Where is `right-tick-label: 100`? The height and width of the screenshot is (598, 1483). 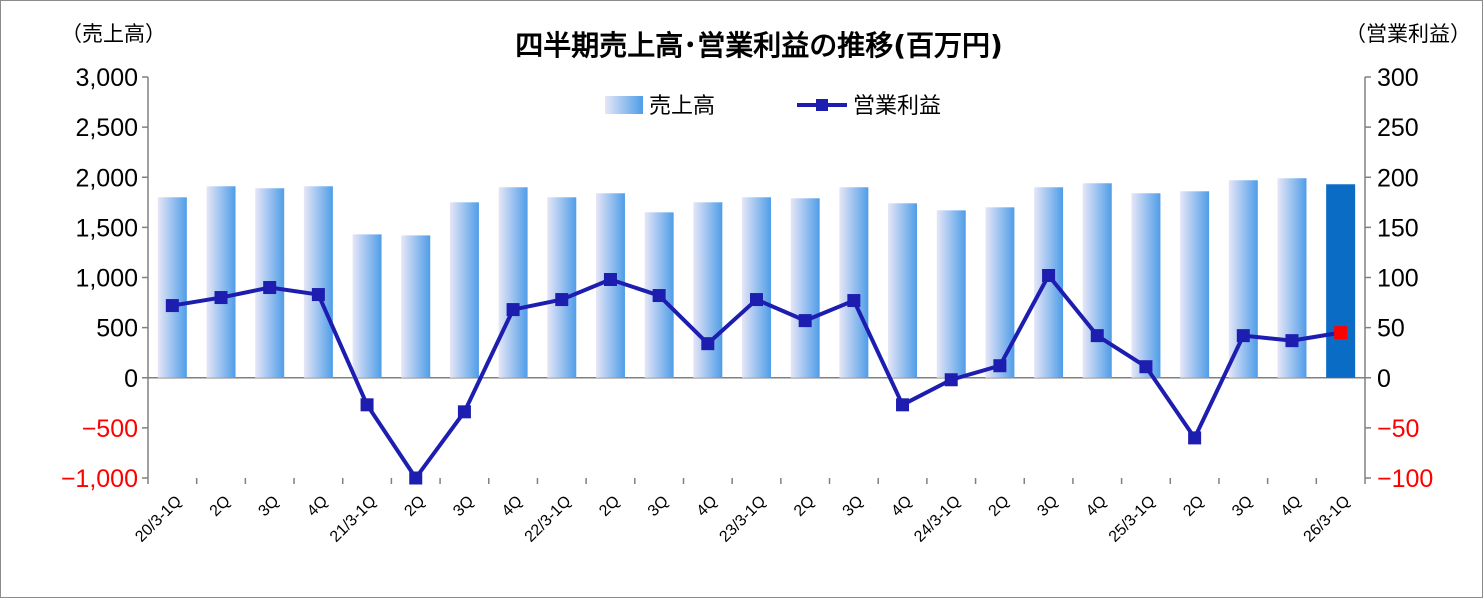
right-tick-label: 100 is located at coordinates (1398, 279).